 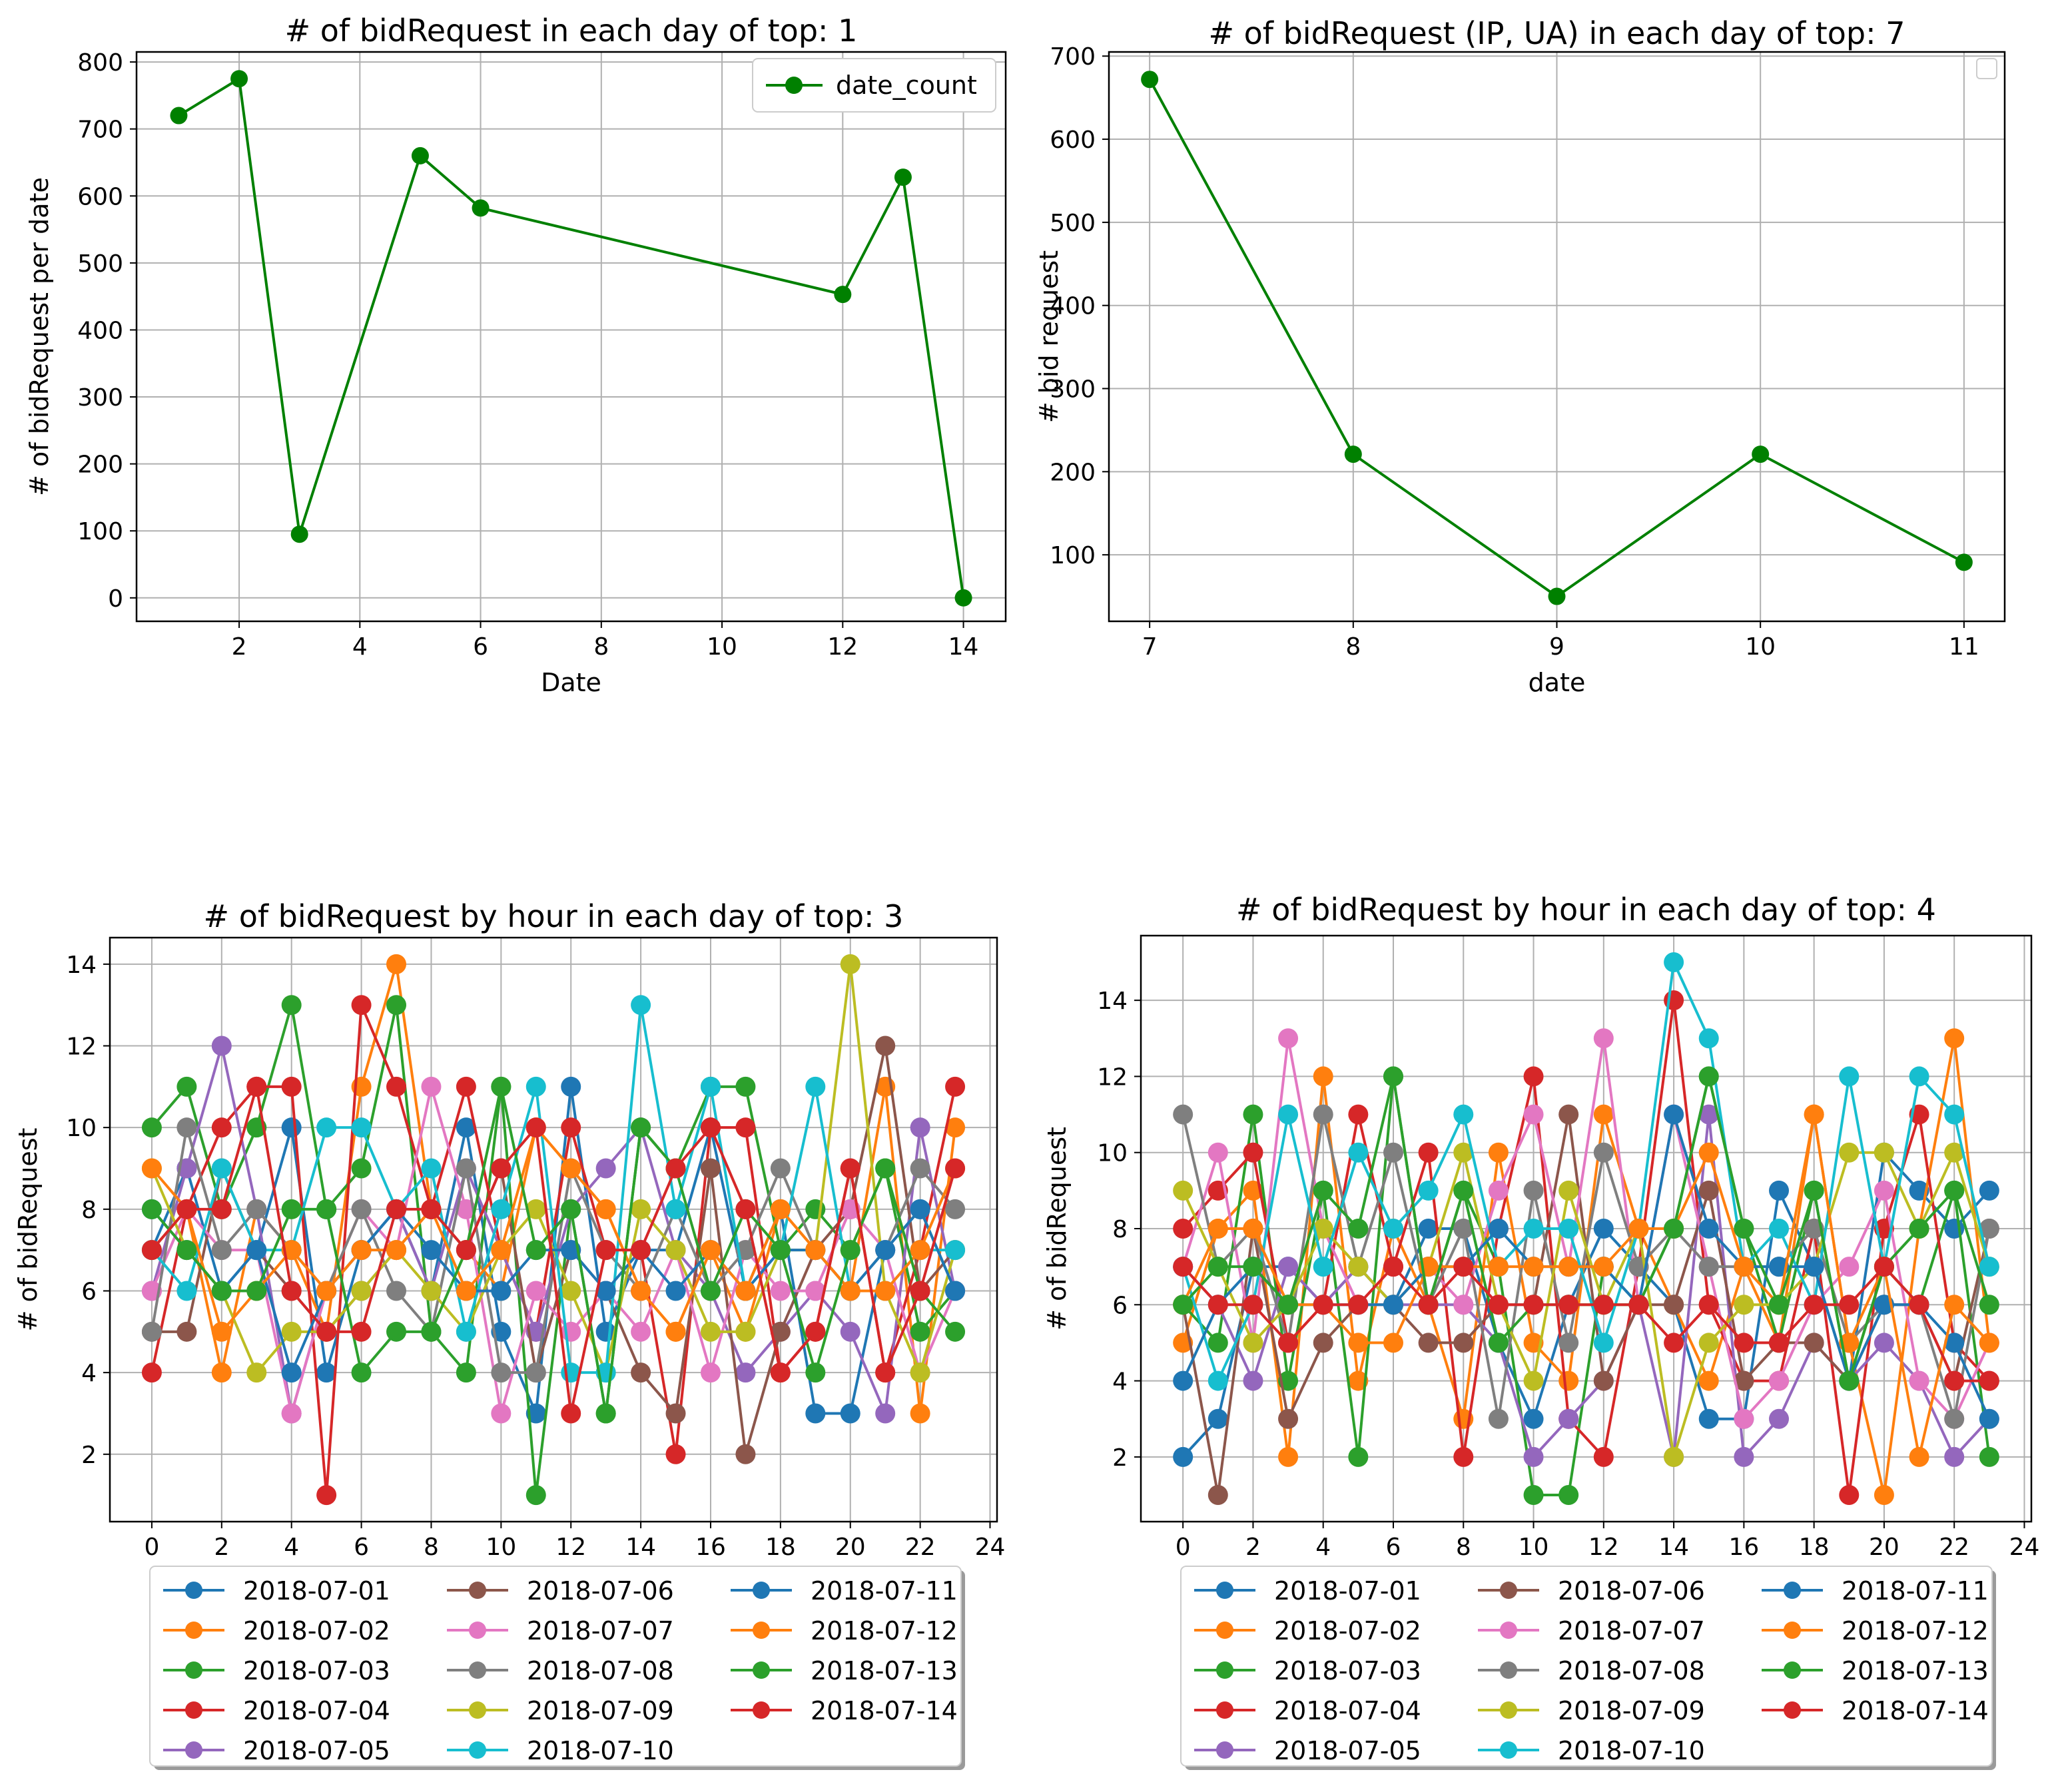 I want to click on x-tick-label: 0, so click(x=1183, y=1547).